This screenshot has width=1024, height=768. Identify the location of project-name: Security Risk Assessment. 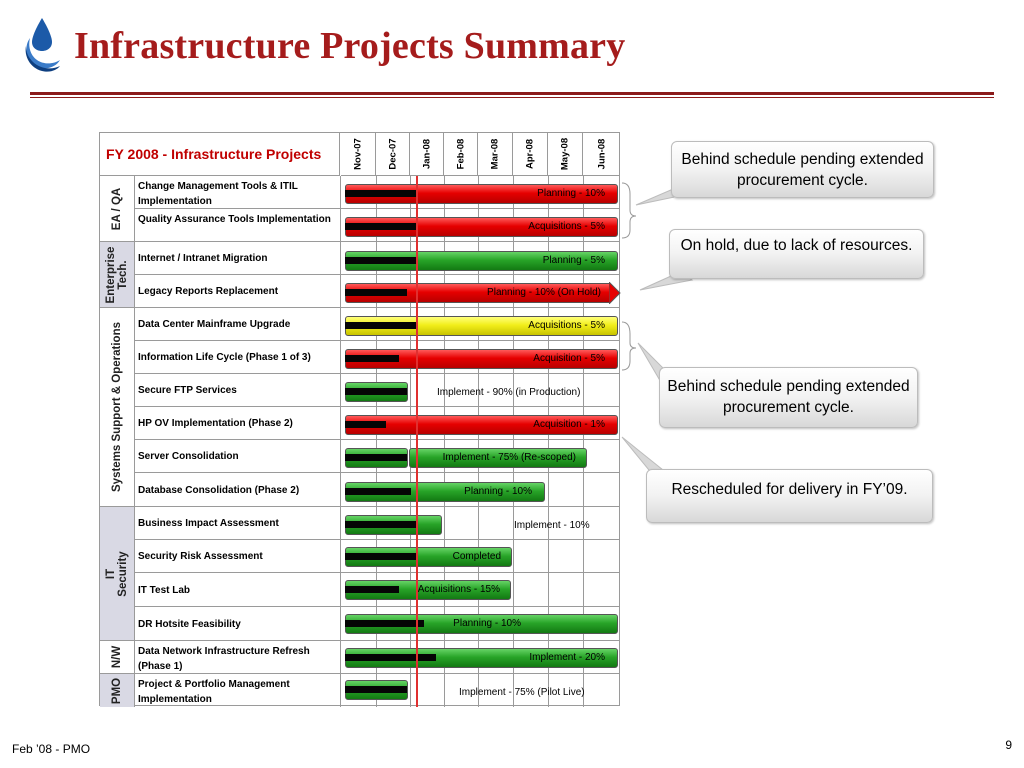
(238, 556).